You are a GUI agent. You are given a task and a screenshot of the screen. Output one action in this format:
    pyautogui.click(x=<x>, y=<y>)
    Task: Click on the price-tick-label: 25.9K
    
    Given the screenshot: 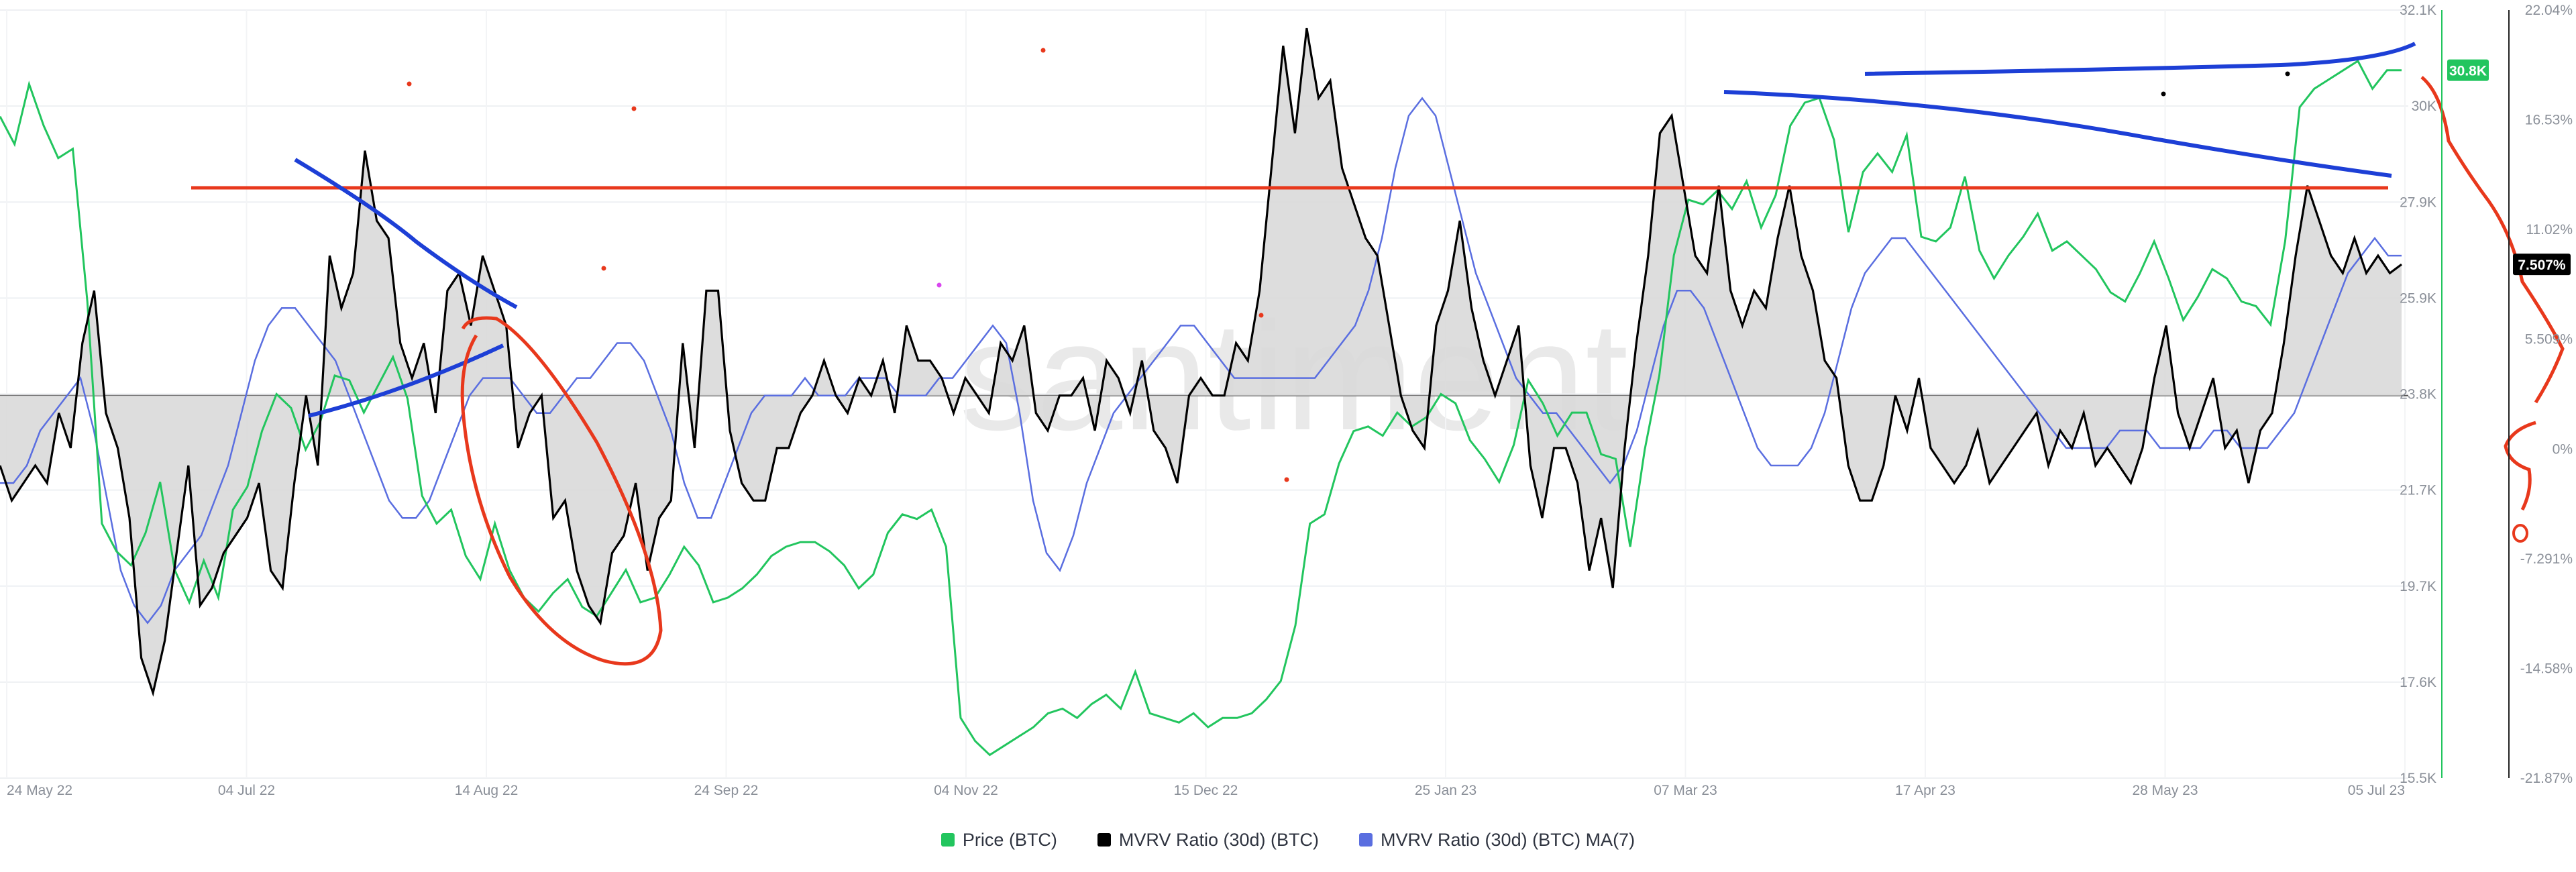 What is the action you would take?
    pyautogui.click(x=2418, y=298)
    